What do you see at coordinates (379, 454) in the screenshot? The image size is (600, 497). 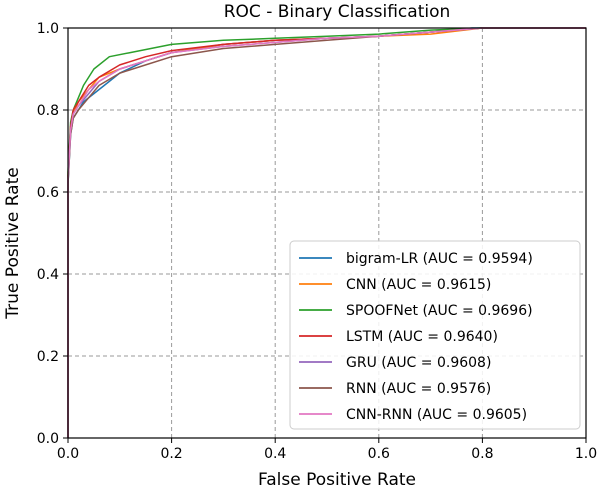 I see `x-tick-label: 0.6` at bounding box center [379, 454].